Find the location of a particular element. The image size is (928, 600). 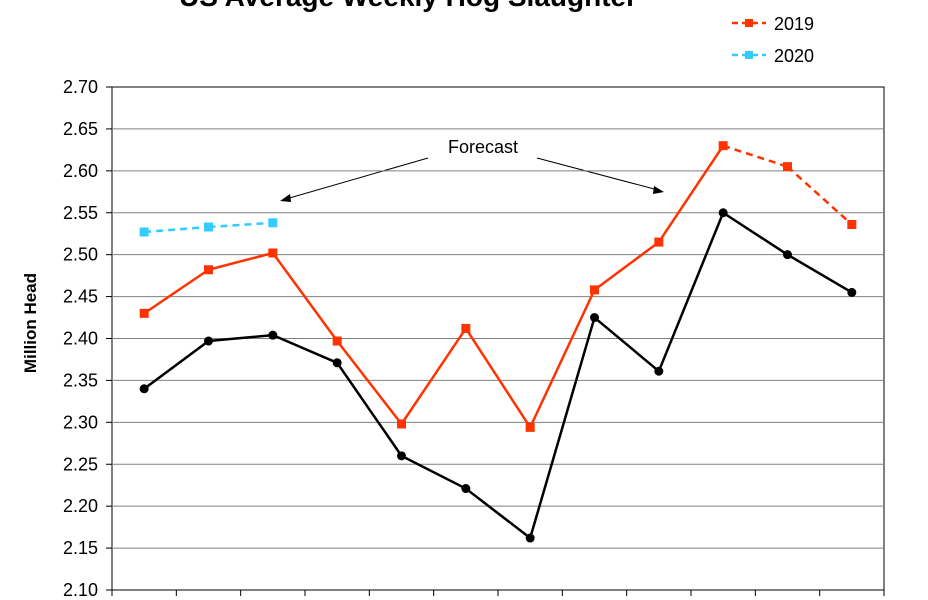

y-tick-label: 2.35 is located at coordinates (80, 380).